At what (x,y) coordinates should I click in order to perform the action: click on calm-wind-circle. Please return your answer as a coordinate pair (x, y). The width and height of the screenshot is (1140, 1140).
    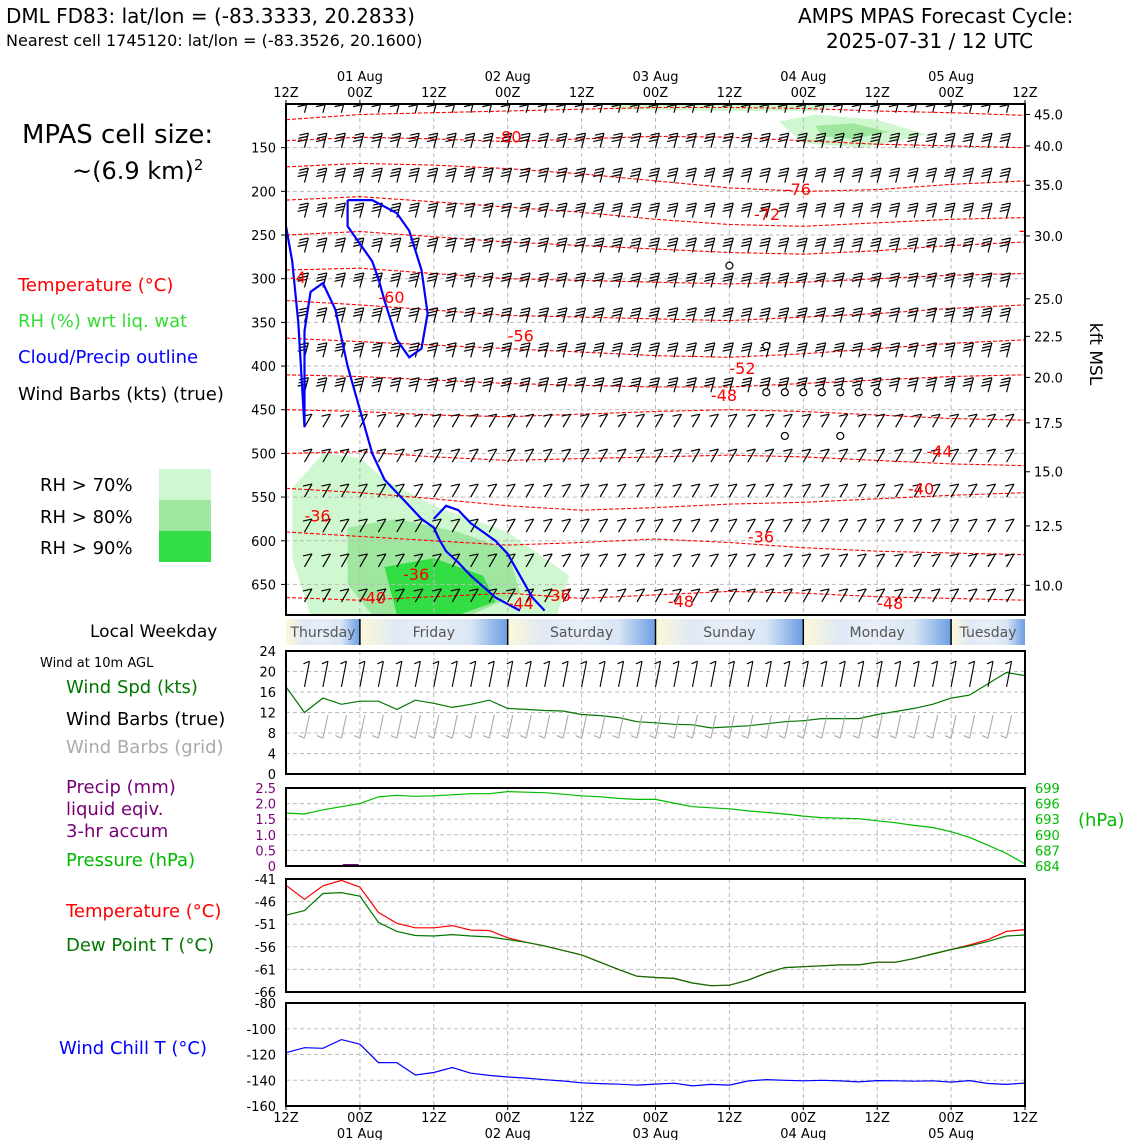
    Looking at the image, I should click on (840, 392).